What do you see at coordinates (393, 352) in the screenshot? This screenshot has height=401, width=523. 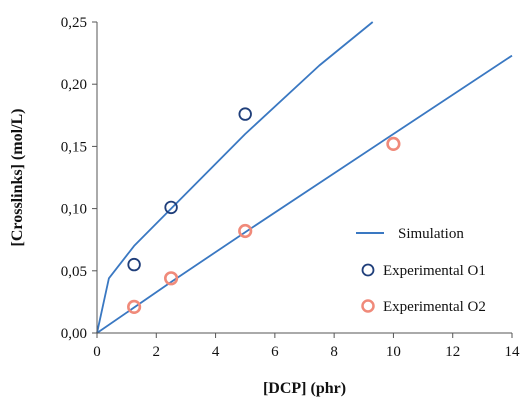 I see `x-tick-label: 10` at bounding box center [393, 352].